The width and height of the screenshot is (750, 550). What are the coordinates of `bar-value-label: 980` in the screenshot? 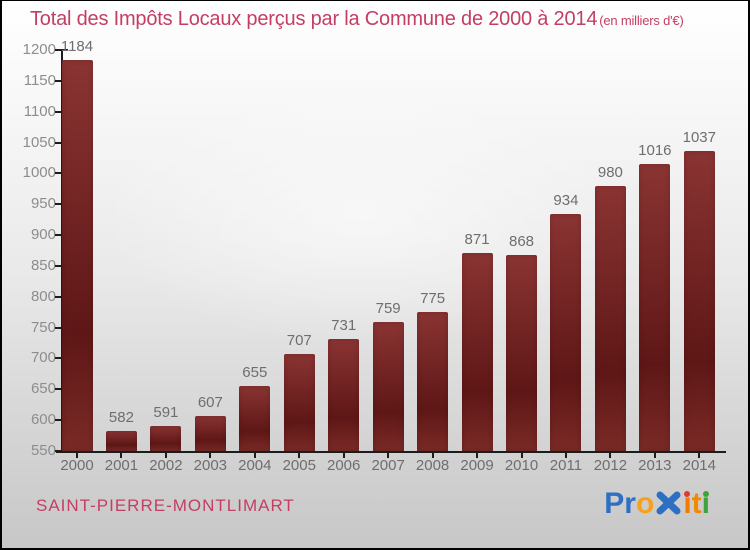 It's located at (610, 172).